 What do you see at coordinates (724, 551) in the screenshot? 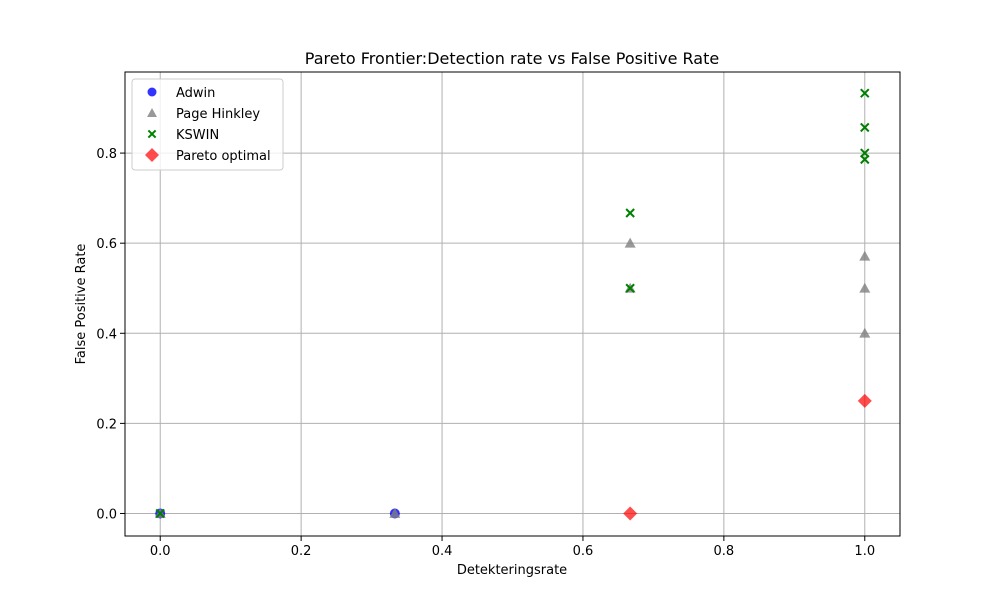
I see `x-tick-label: 0.8` at bounding box center [724, 551].